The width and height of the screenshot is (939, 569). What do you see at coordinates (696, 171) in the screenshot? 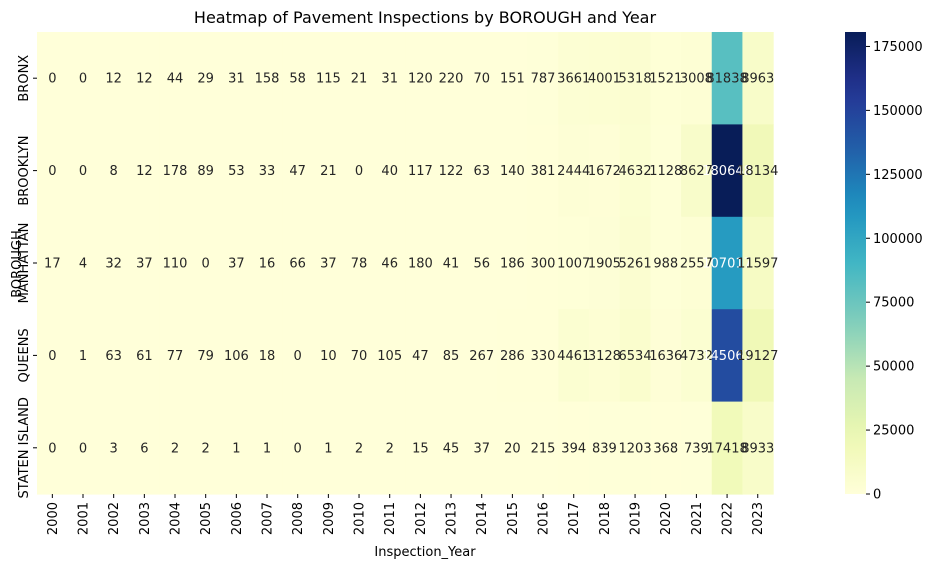
I see `cell-value-label: 8627` at bounding box center [696, 171].